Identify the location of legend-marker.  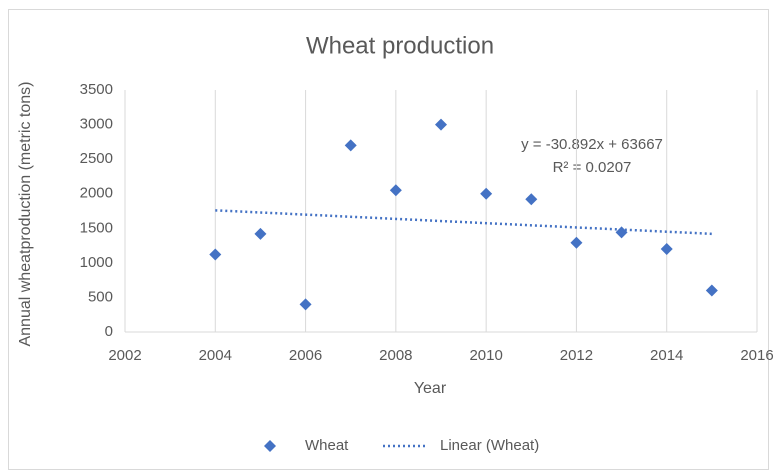
(270, 446).